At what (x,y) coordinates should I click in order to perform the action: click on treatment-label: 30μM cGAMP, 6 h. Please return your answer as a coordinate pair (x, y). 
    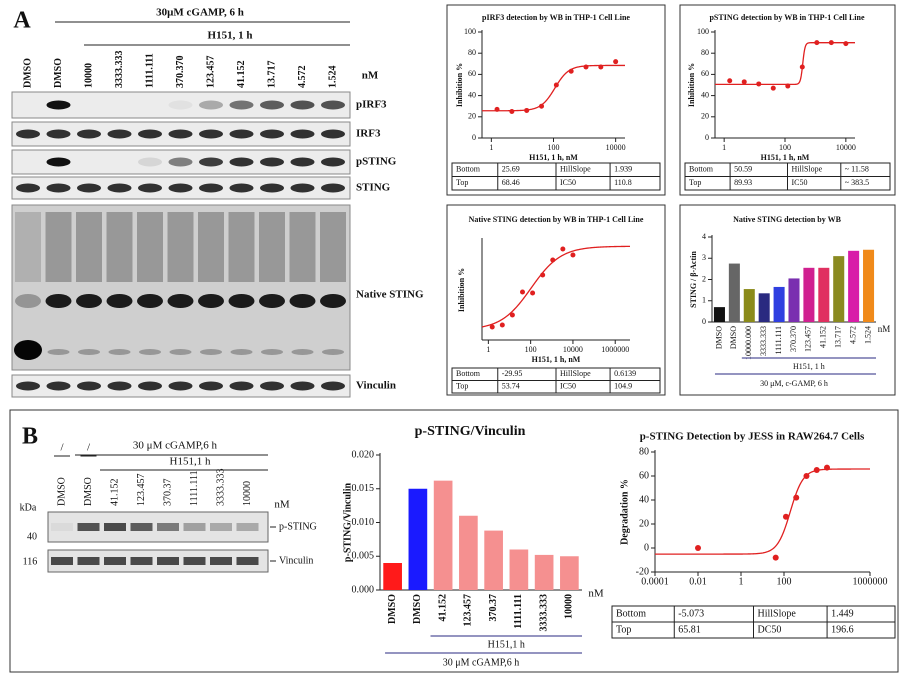
    Looking at the image, I should click on (200, 13).